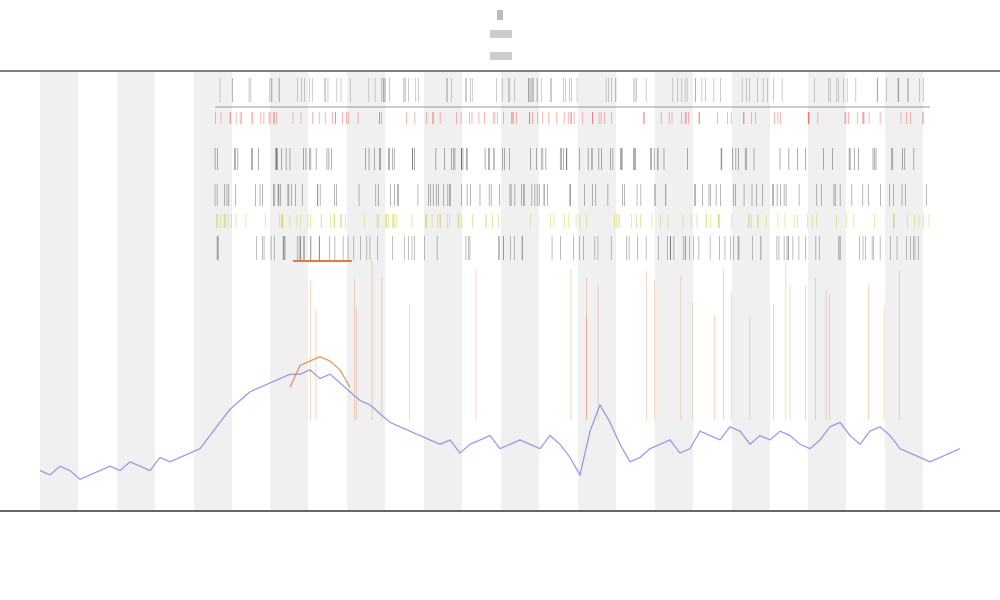  What do you see at coordinates (320, 372) in the screenshot?
I see `series-line` at bounding box center [320, 372].